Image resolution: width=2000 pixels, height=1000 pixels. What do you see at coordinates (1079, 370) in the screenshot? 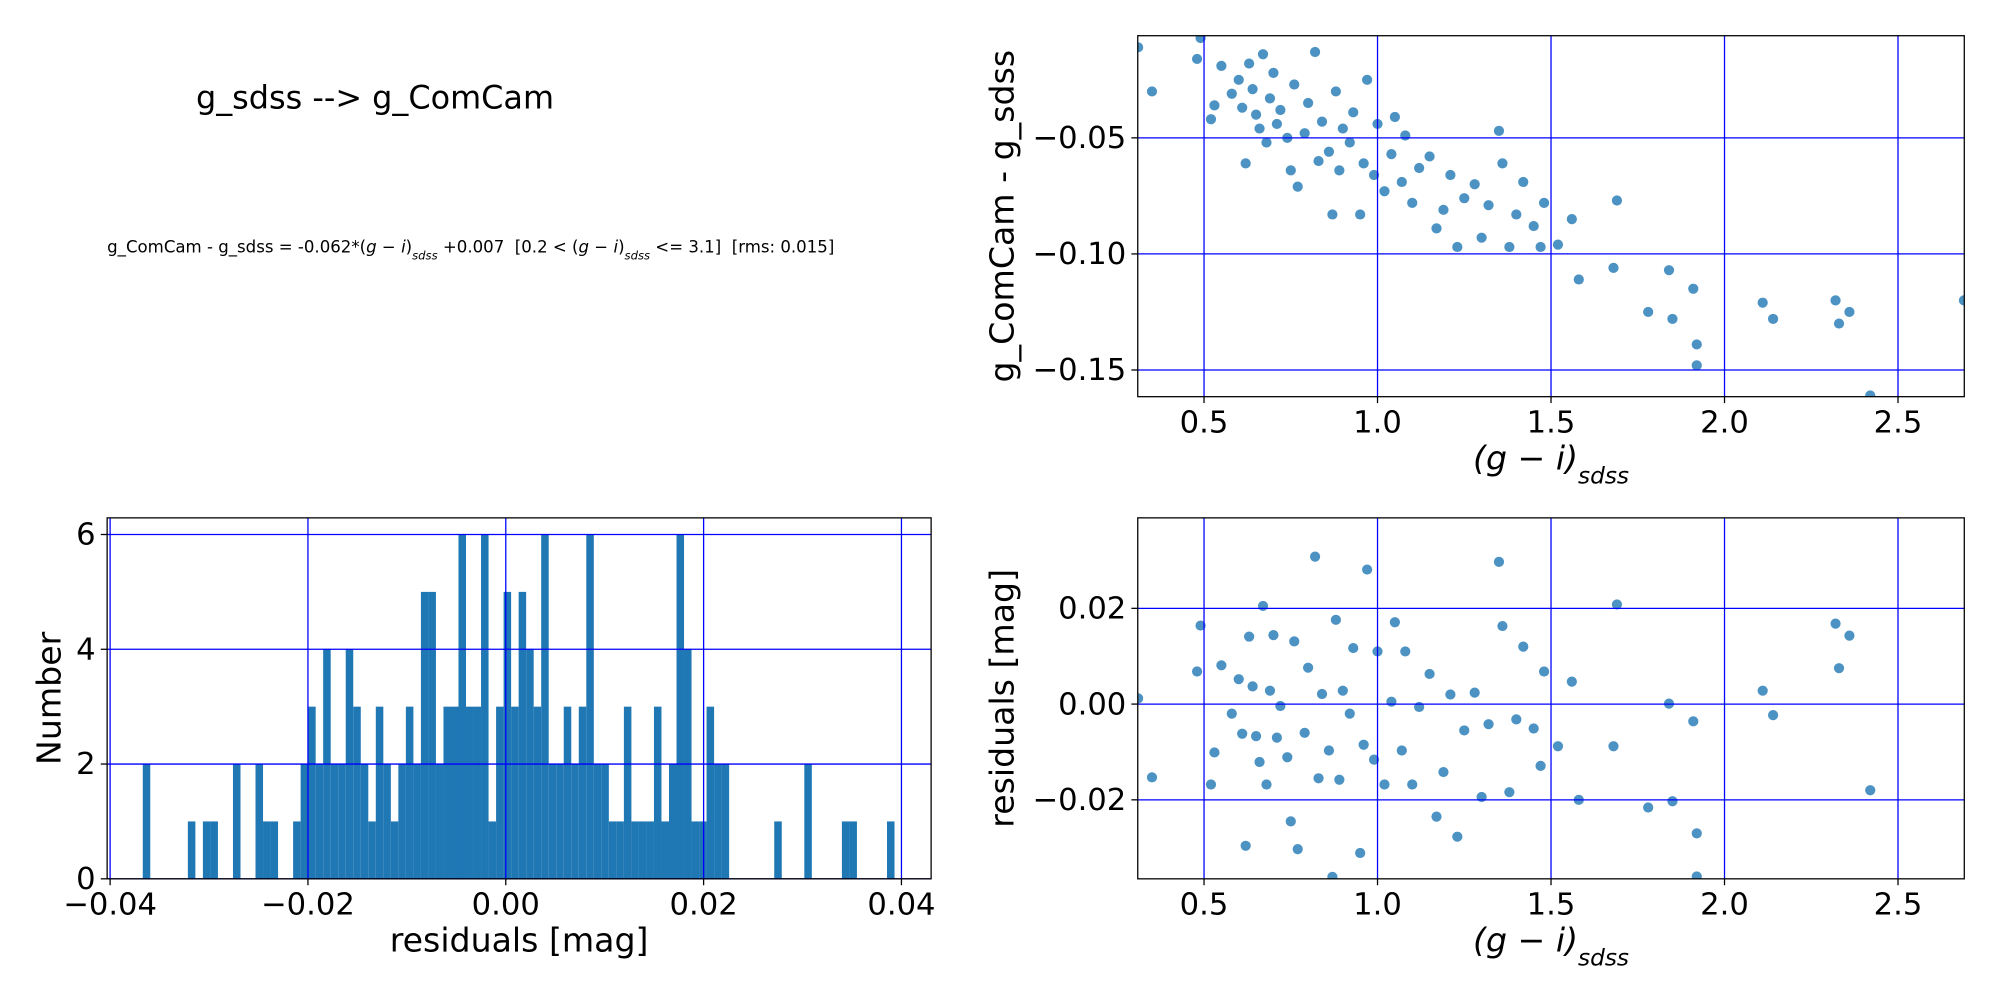
I see `y-tick-label: −0.15` at bounding box center [1079, 370].